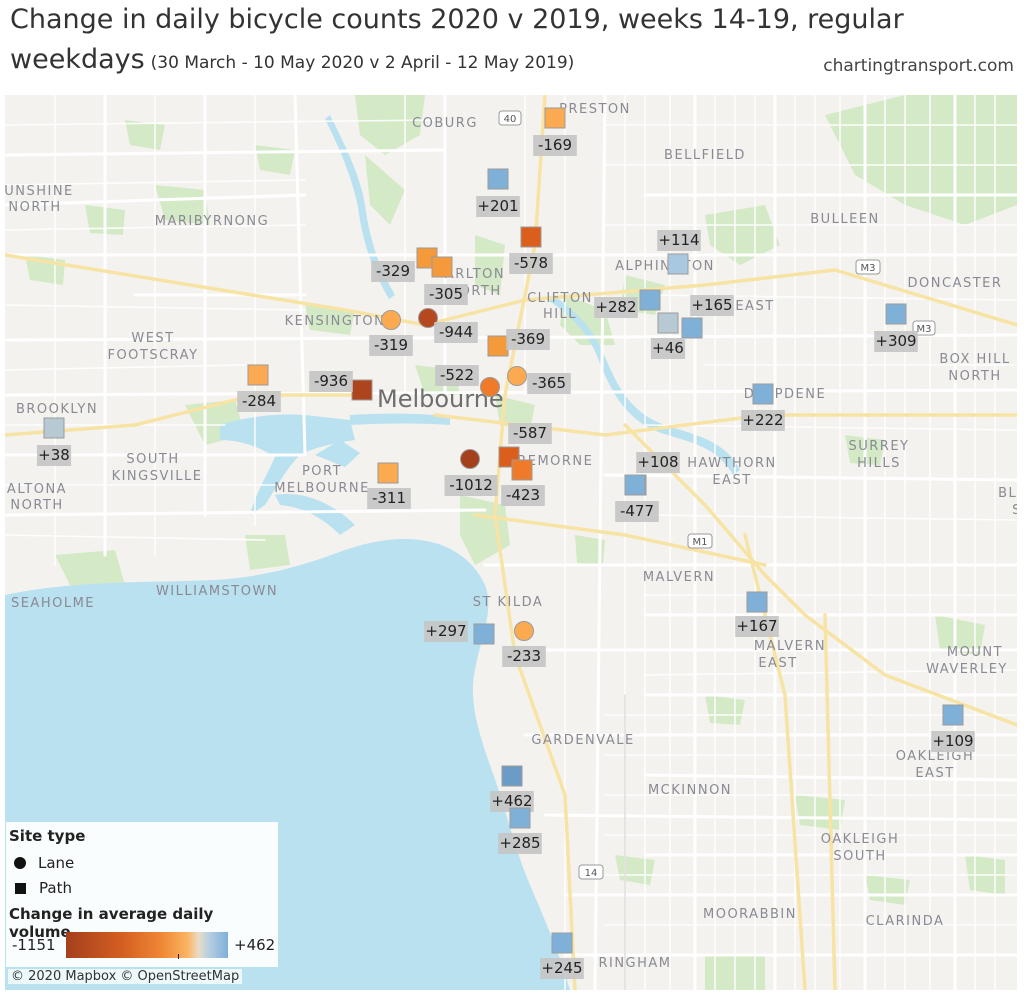 The image size is (1024, 997). What do you see at coordinates (707, 317) in the screenshot?
I see `count-site: +165` at bounding box center [707, 317].